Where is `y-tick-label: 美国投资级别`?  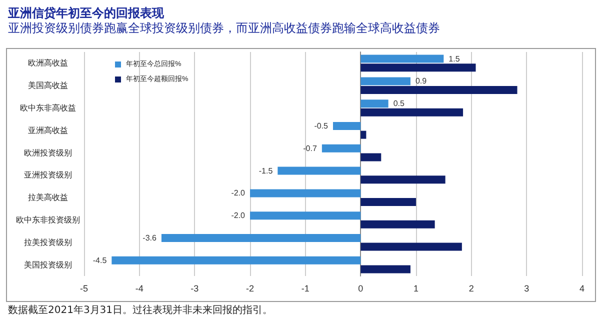 y-tick-label: 美国投资级别 is located at coordinates (48, 265).